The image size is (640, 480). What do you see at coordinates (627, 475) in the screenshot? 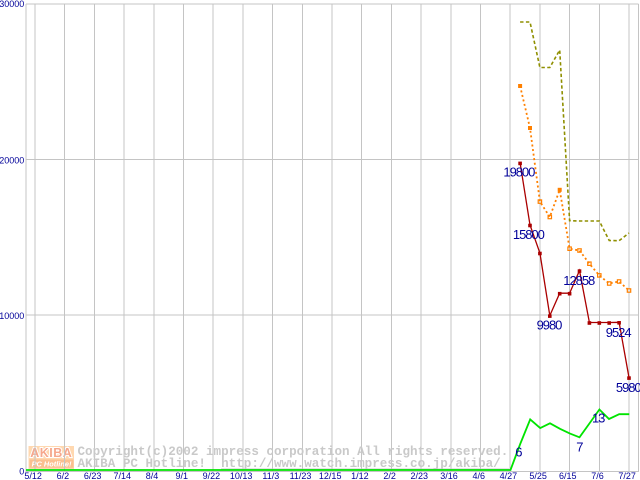
I see `svg-text: 7/27` at bounding box center [627, 475].